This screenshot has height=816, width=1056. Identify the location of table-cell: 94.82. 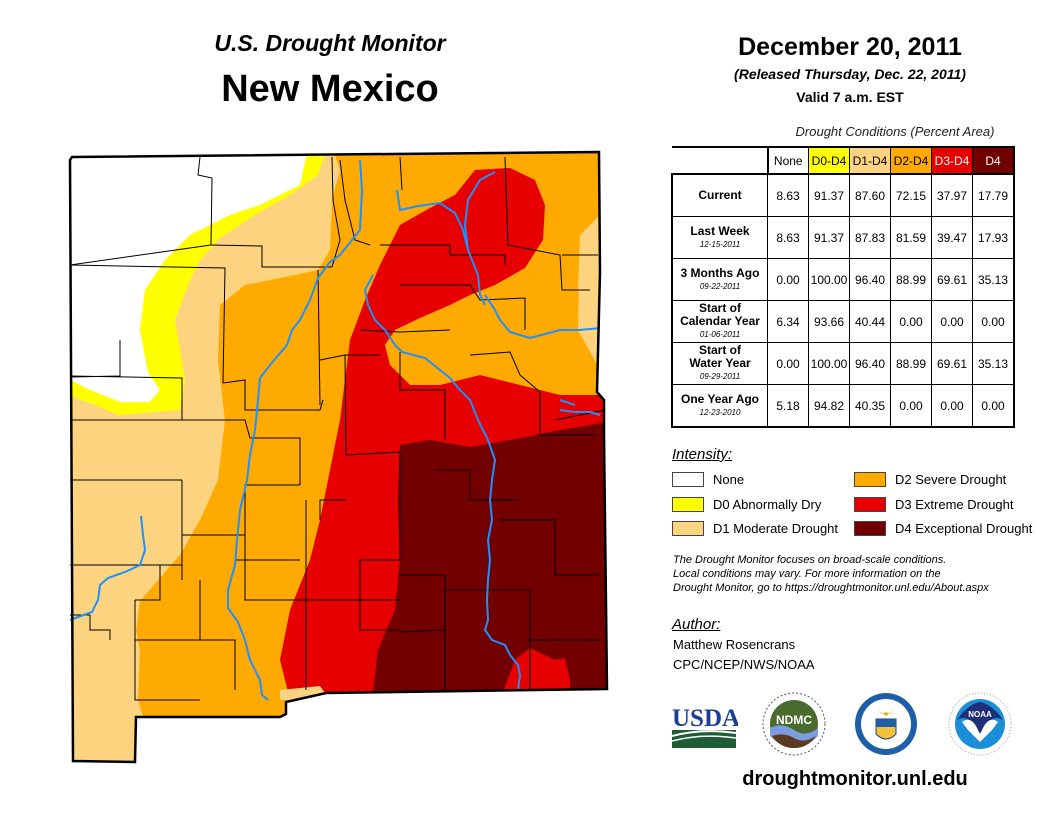
(829, 406).